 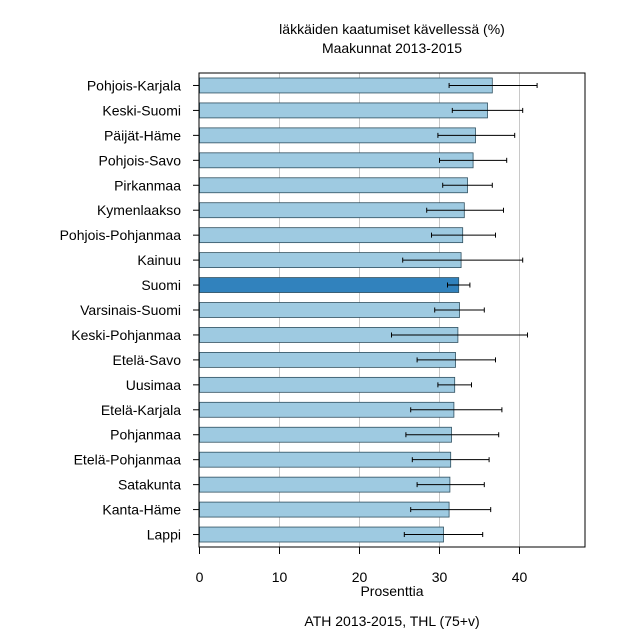 What do you see at coordinates (141, 110) in the screenshot?
I see `category-label: Keski-Suomi` at bounding box center [141, 110].